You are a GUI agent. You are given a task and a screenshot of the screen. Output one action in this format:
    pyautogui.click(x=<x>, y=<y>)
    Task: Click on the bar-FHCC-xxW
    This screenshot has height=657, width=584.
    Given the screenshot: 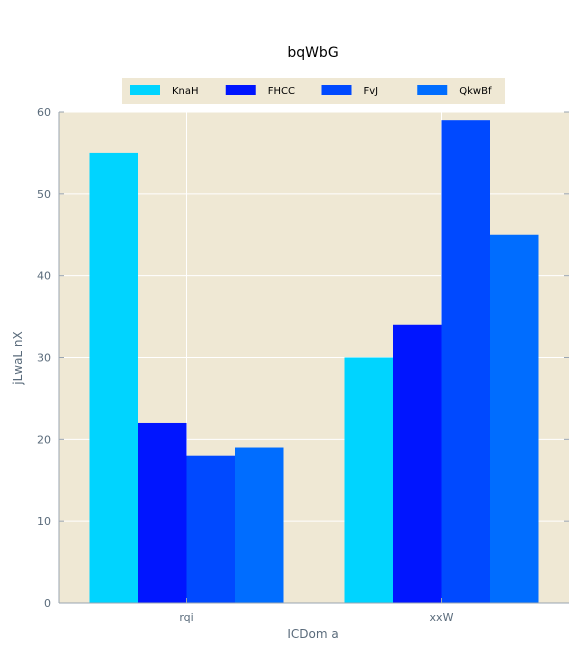 What is the action you would take?
    pyautogui.click(x=417, y=463)
    